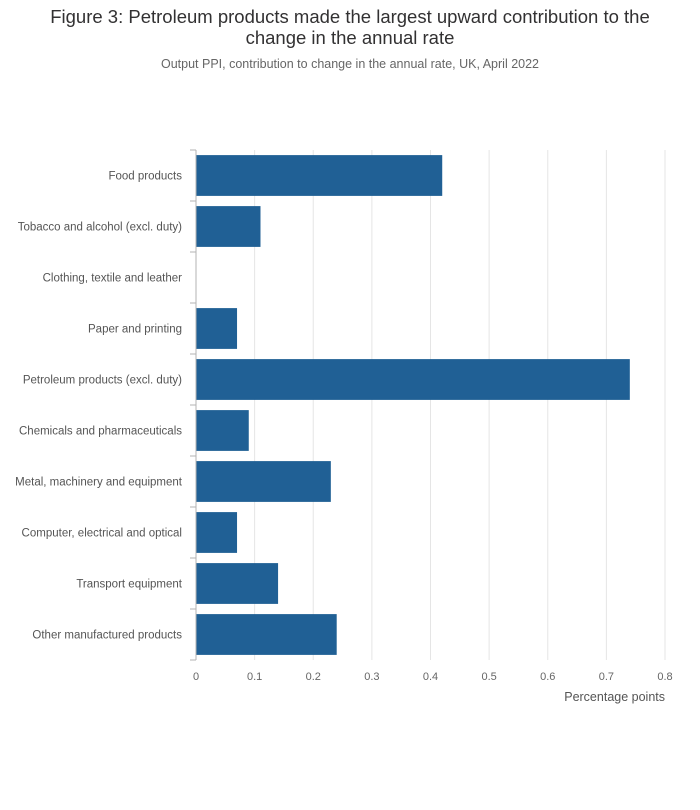 Image resolution: width=700 pixels, height=810 pixels. What do you see at coordinates (102, 381) in the screenshot?
I see `category-label: Petroleum products (excl. duty)` at bounding box center [102, 381].